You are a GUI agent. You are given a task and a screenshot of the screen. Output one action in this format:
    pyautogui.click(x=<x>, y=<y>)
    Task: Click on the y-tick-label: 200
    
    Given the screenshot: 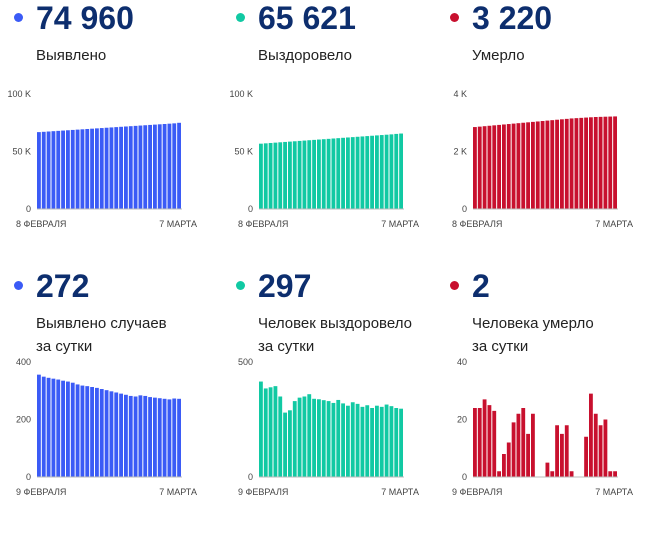 What is the action you would take?
    pyautogui.click(x=23, y=420)
    